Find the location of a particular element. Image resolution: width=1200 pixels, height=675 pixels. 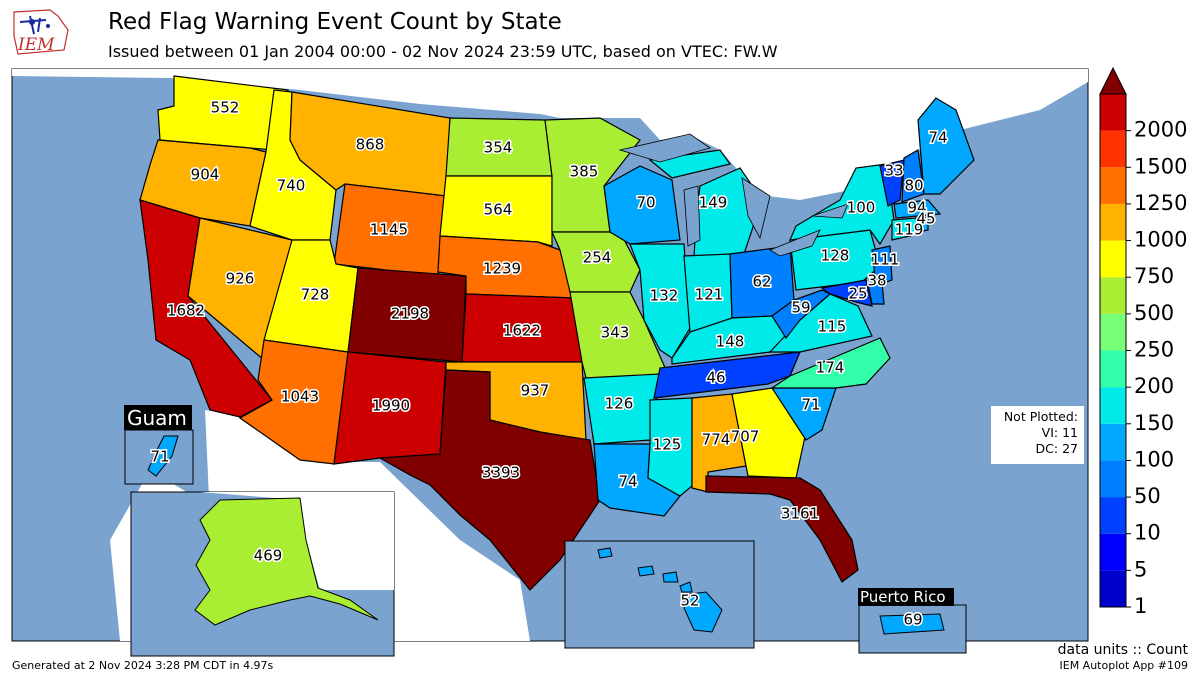

colorbar-tick-label: 10 is located at coordinates (1147, 533).